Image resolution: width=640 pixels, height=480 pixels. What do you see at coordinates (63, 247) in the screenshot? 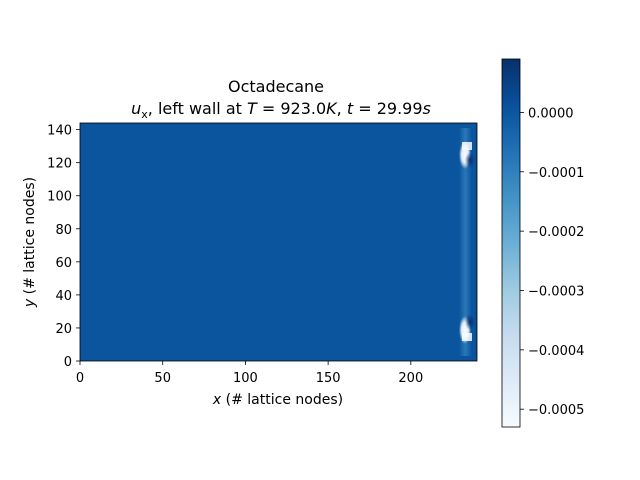
I see `y-axis: 0 20 40 60 80 100 120 140` at bounding box center [63, 247].